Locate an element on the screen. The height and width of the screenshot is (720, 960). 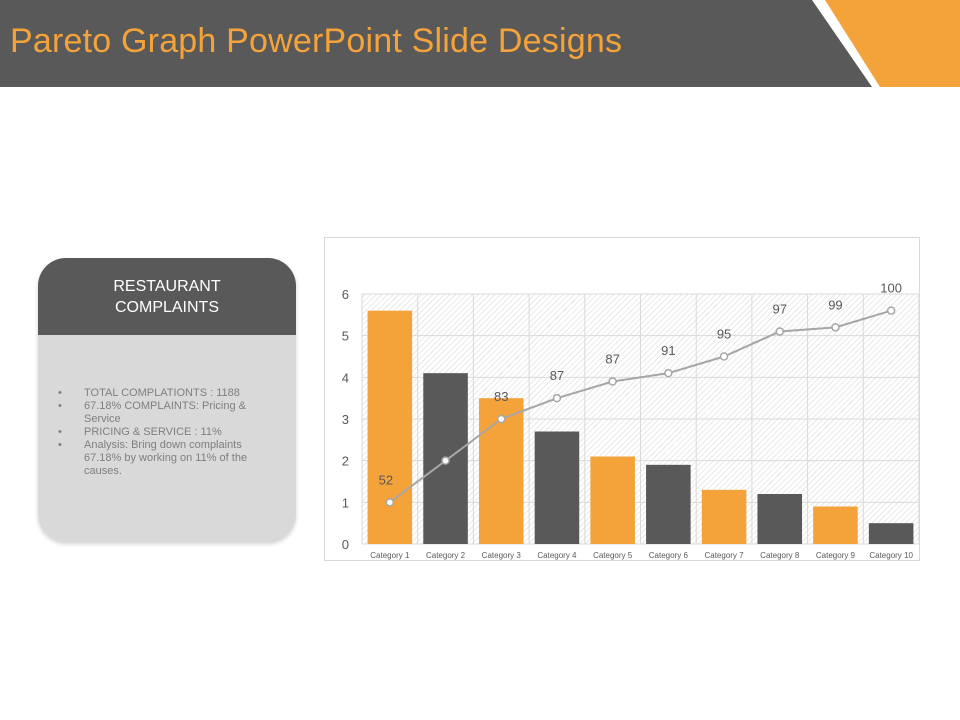
y-tick-label: 3 is located at coordinates (345, 419).